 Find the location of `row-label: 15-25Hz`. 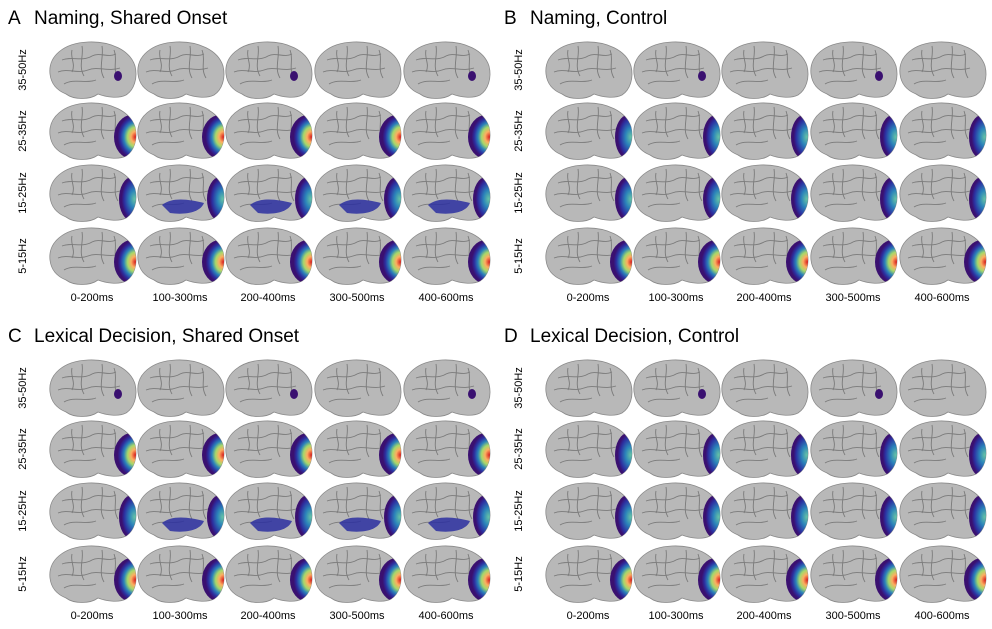

row-label: 15-25Hz is located at coordinates (519, 193).